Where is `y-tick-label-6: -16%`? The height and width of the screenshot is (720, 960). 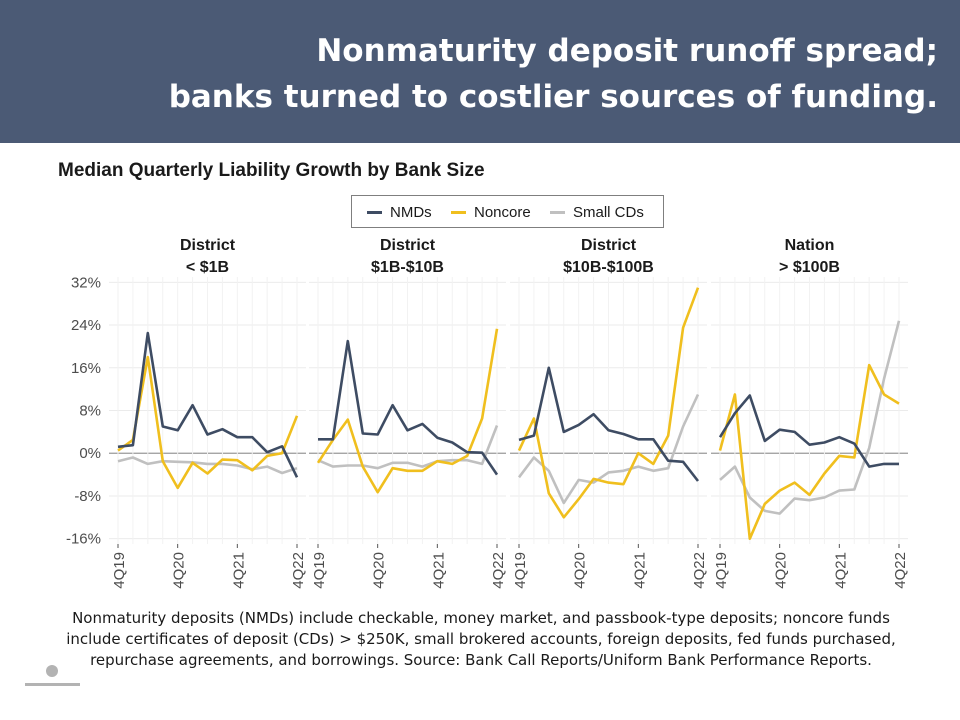
y-tick-label-6: -16% is located at coordinates (83, 539).